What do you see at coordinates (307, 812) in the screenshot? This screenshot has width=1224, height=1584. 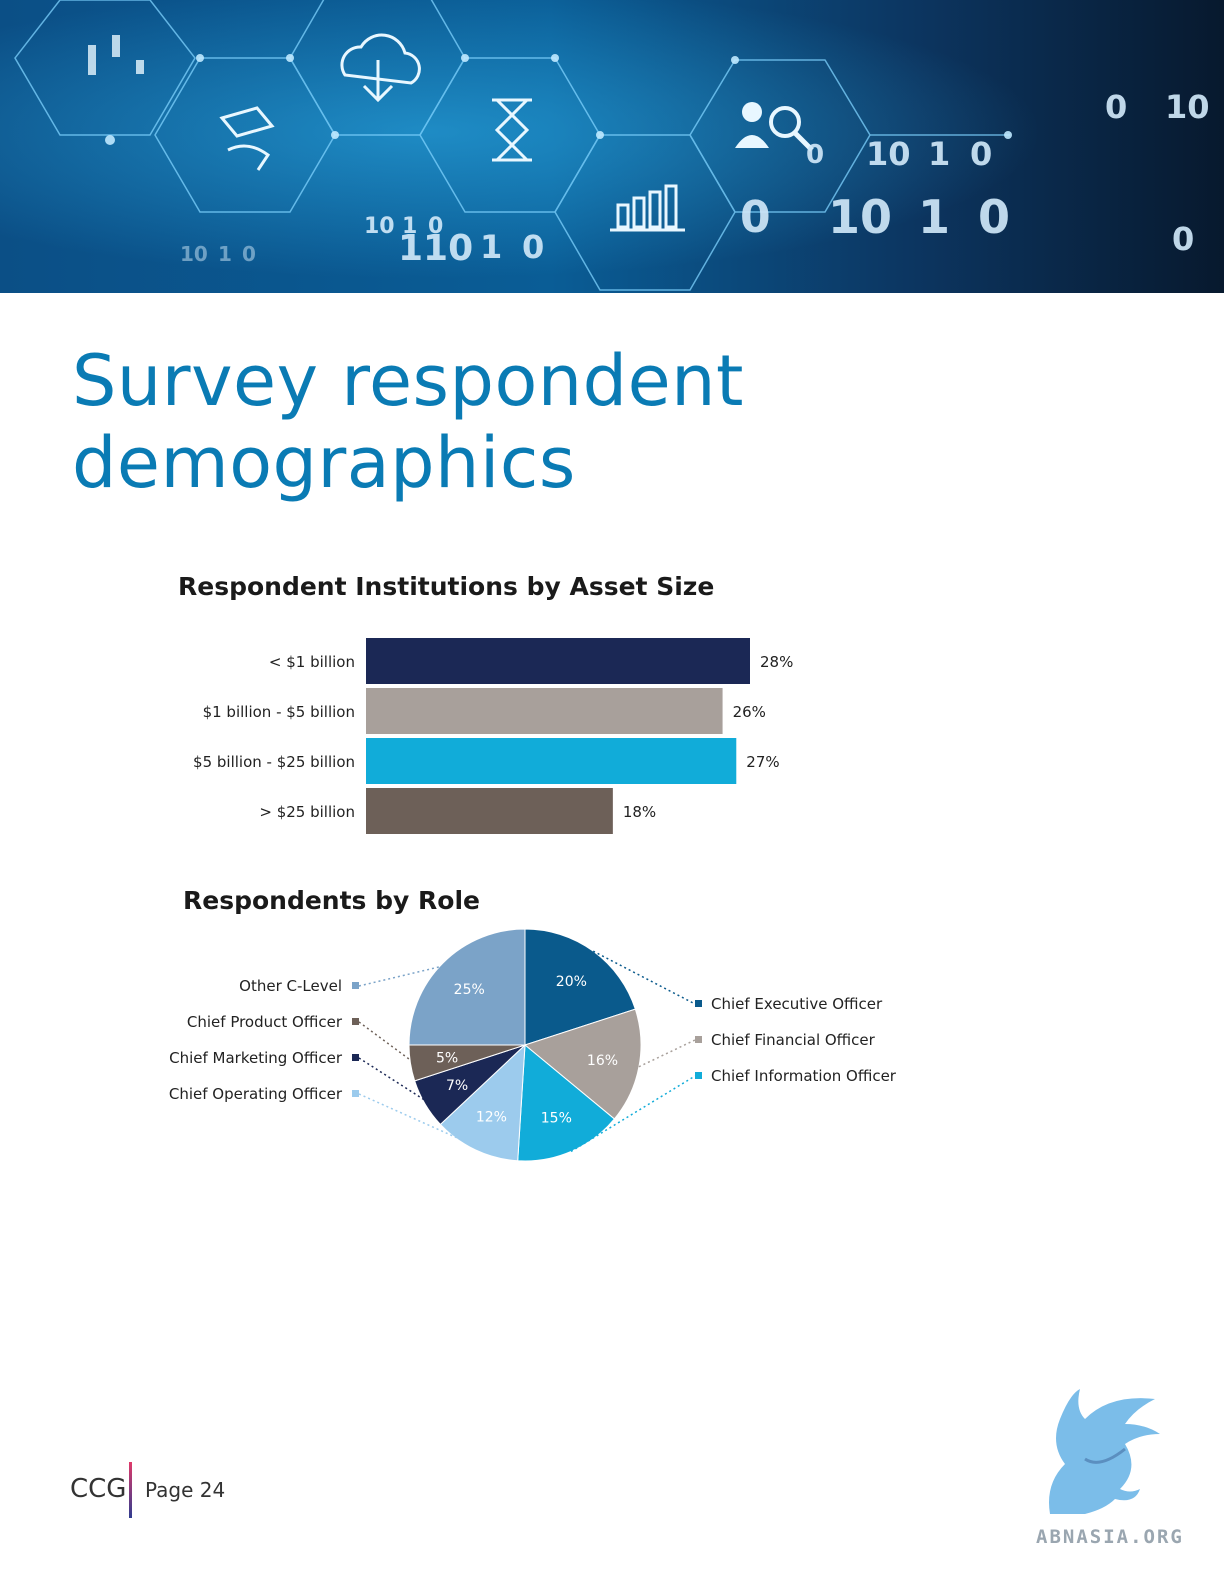 I see `bar-category-label: > $25 billion` at bounding box center [307, 812].